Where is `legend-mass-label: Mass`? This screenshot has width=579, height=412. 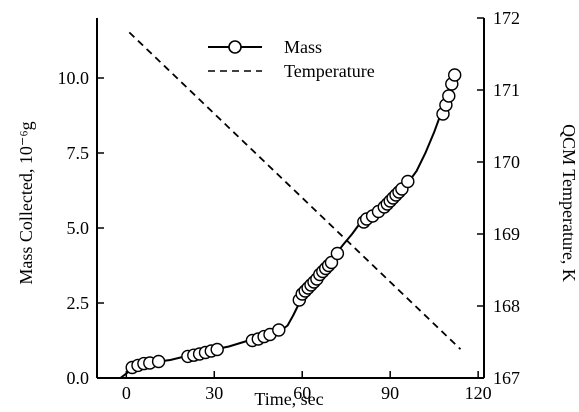 legend-mass-label: Mass is located at coordinates (303, 47).